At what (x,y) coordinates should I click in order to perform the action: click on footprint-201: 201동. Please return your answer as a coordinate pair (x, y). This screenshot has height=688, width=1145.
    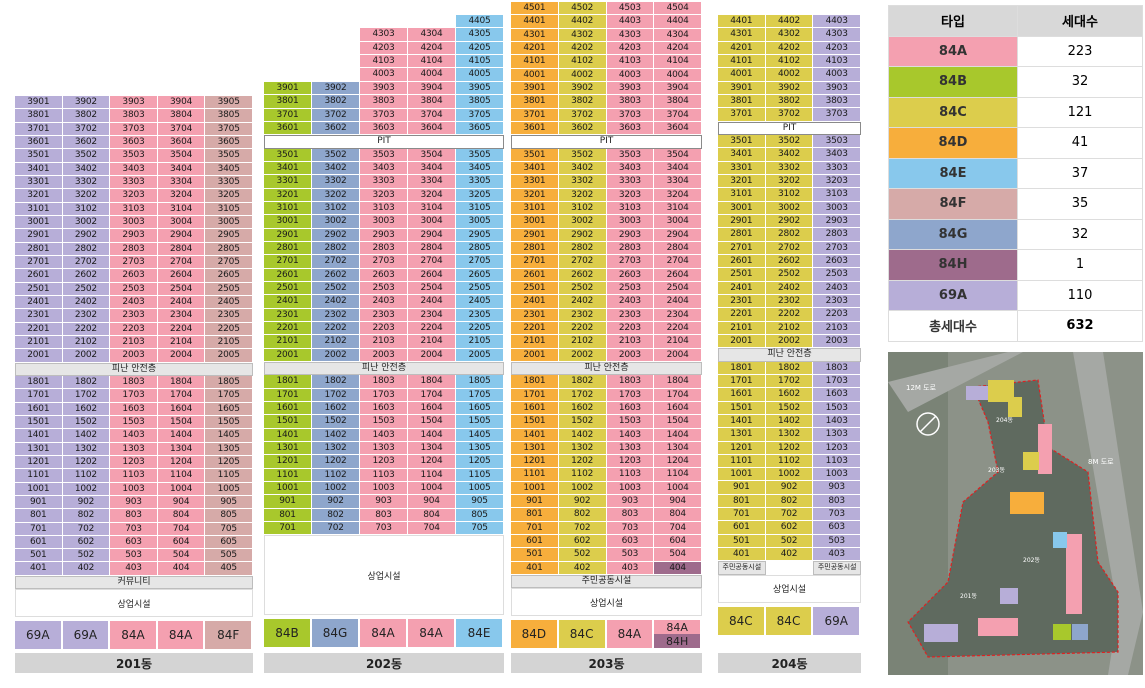
    Looking at the image, I should click on (971, 615).